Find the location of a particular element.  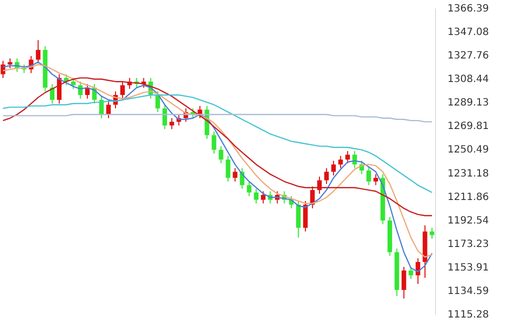

y-tick-label: 1308.44 is located at coordinates (468, 80).